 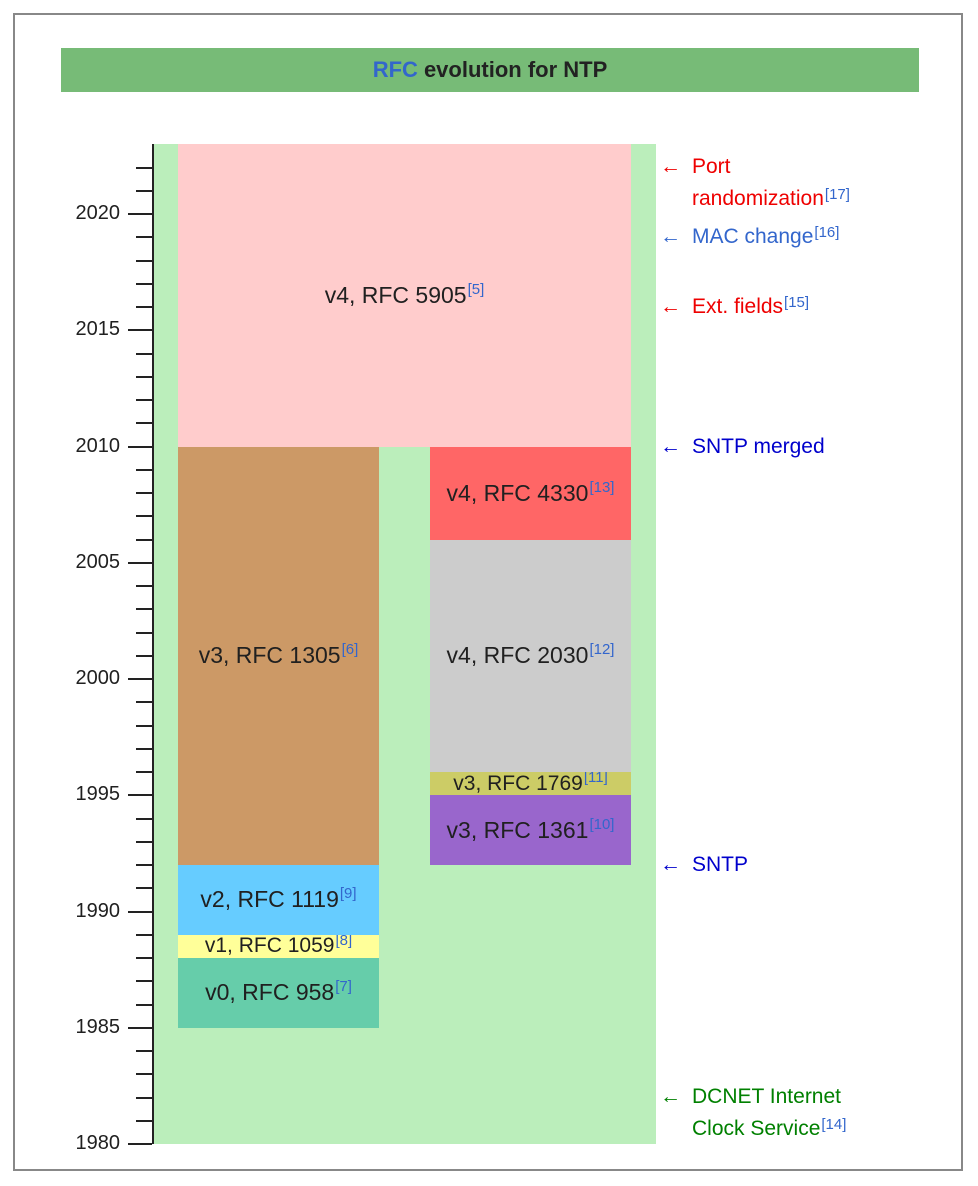 I want to click on rfc-block-v4-4330: v4, RFC 4330 [13], so click(x=530, y=493).